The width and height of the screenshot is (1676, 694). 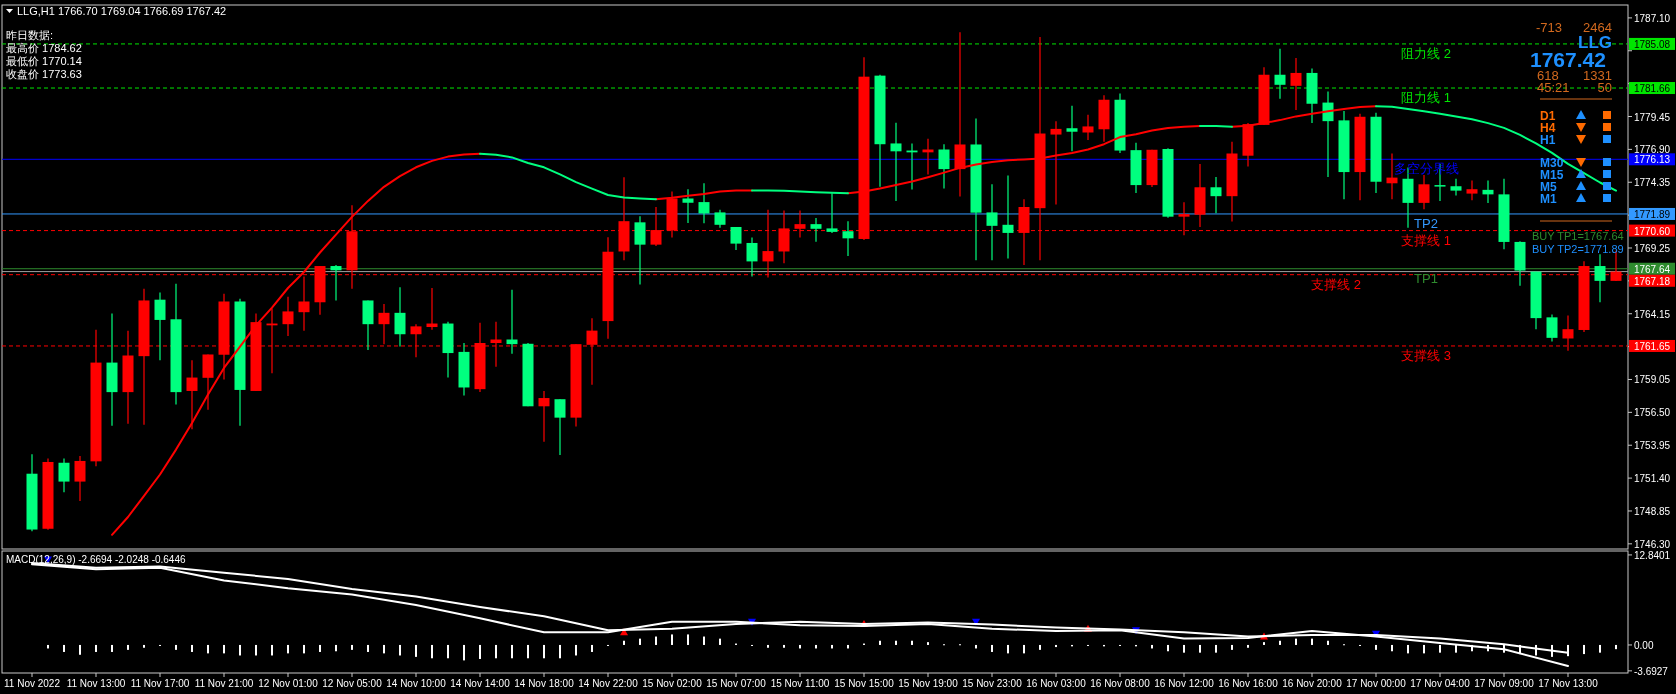 What do you see at coordinates (1248, 683) in the screenshot?
I see `x-tick-label: 16 Nov 16:00` at bounding box center [1248, 683].